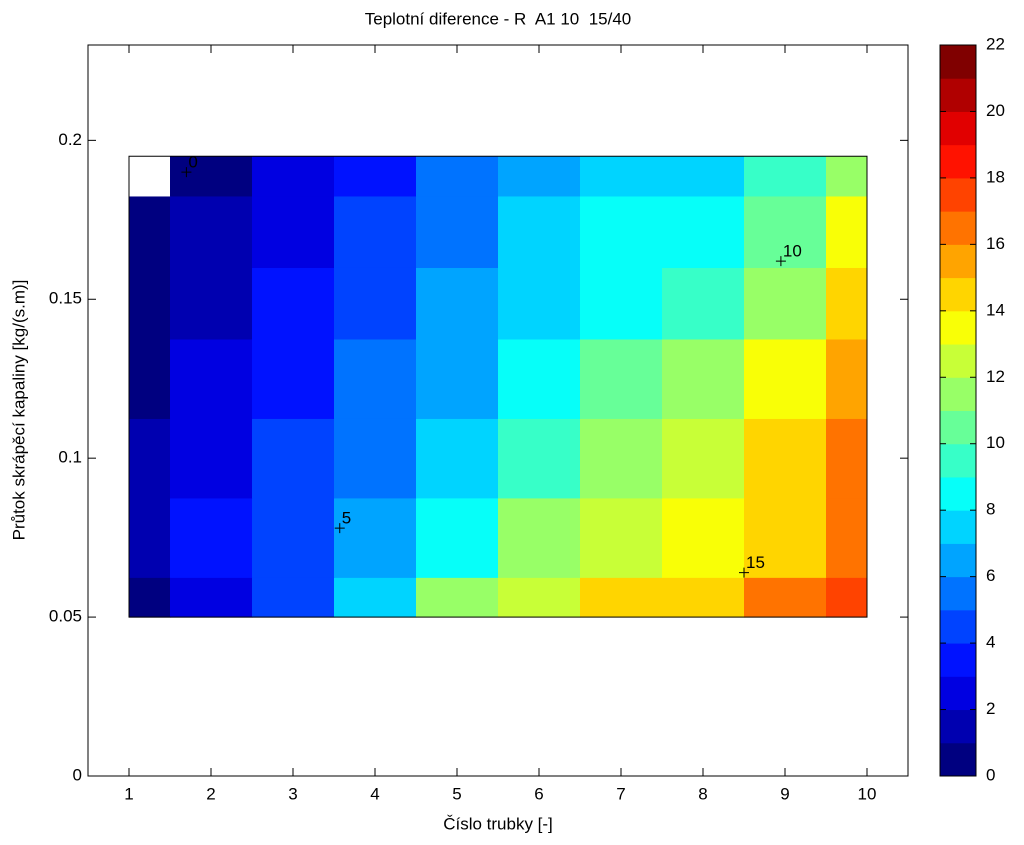  What do you see at coordinates (292, 793) in the screenshot?
I see `x-tick-label: 3` at bounding box center [292, 793].